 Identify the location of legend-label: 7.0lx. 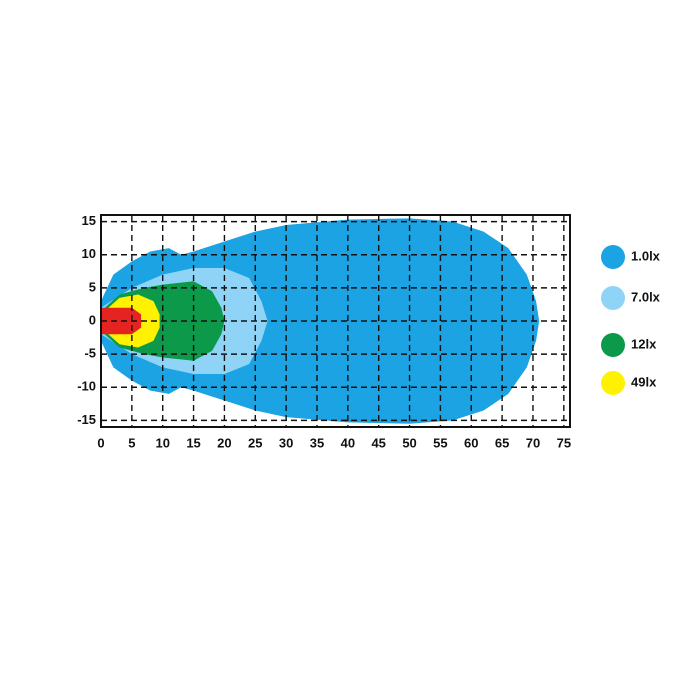
(646, 296).